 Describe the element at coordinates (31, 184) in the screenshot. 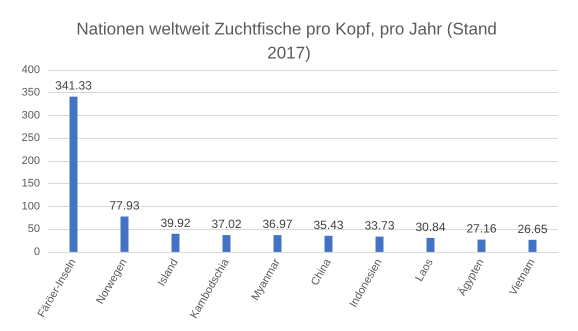

I see `y-tick-label: 150` at that location.